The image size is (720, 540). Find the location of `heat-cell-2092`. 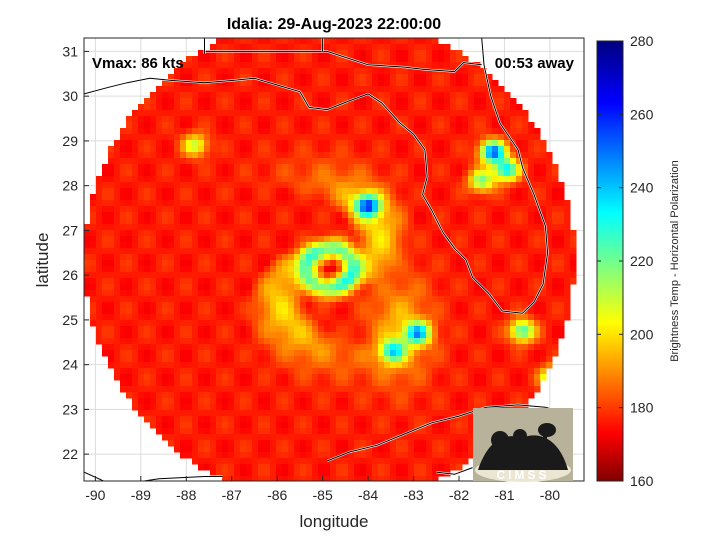

heat-cell-2092 is located at coordinates (297, 41).